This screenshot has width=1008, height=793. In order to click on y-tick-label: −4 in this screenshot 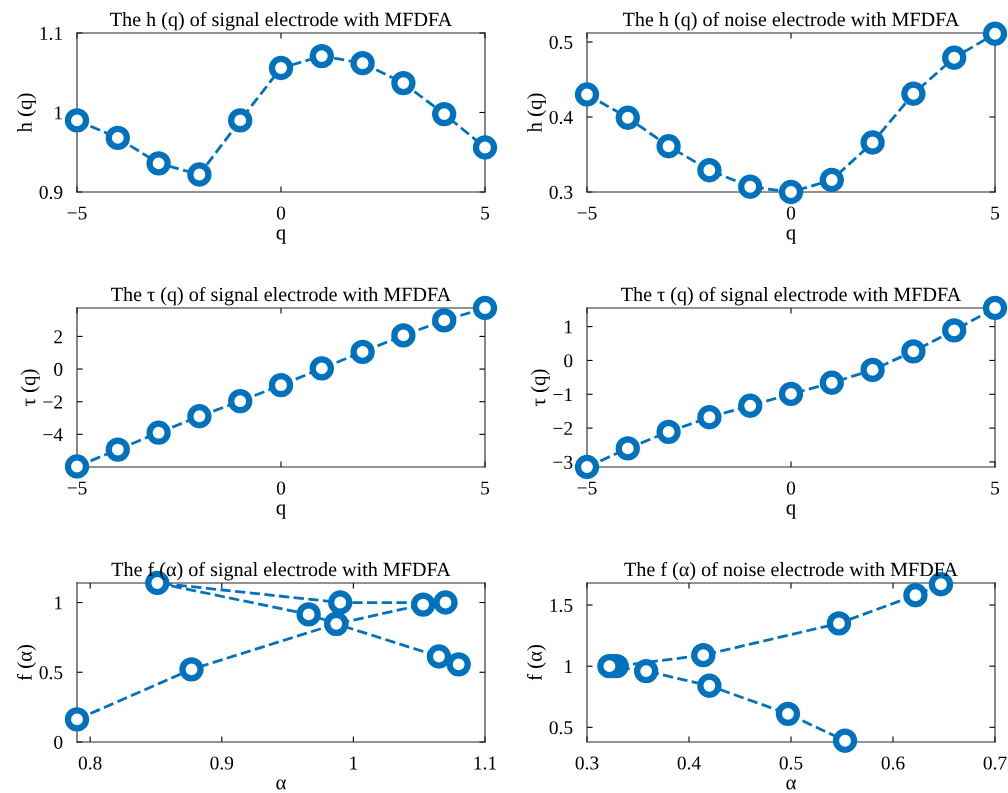, I will do `click(53, 435)`.